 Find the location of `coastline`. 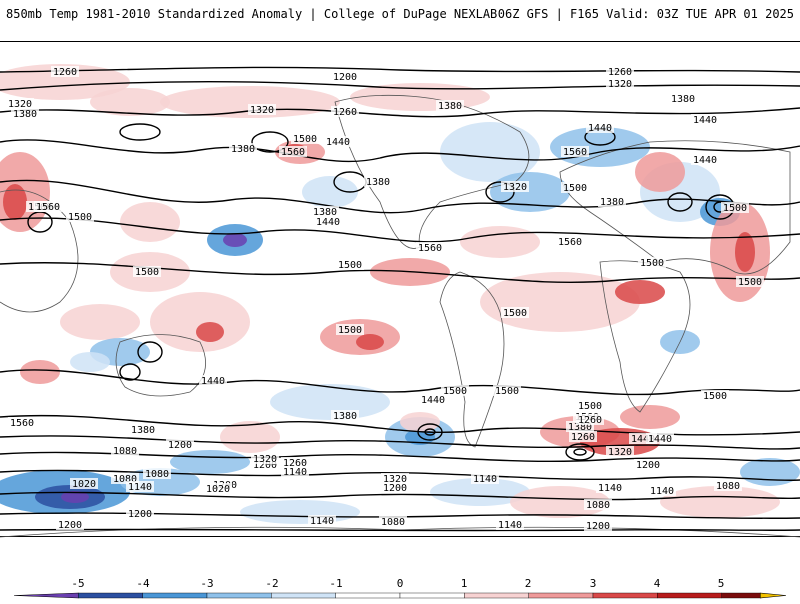

coastline is located at coordinates (432, 171).